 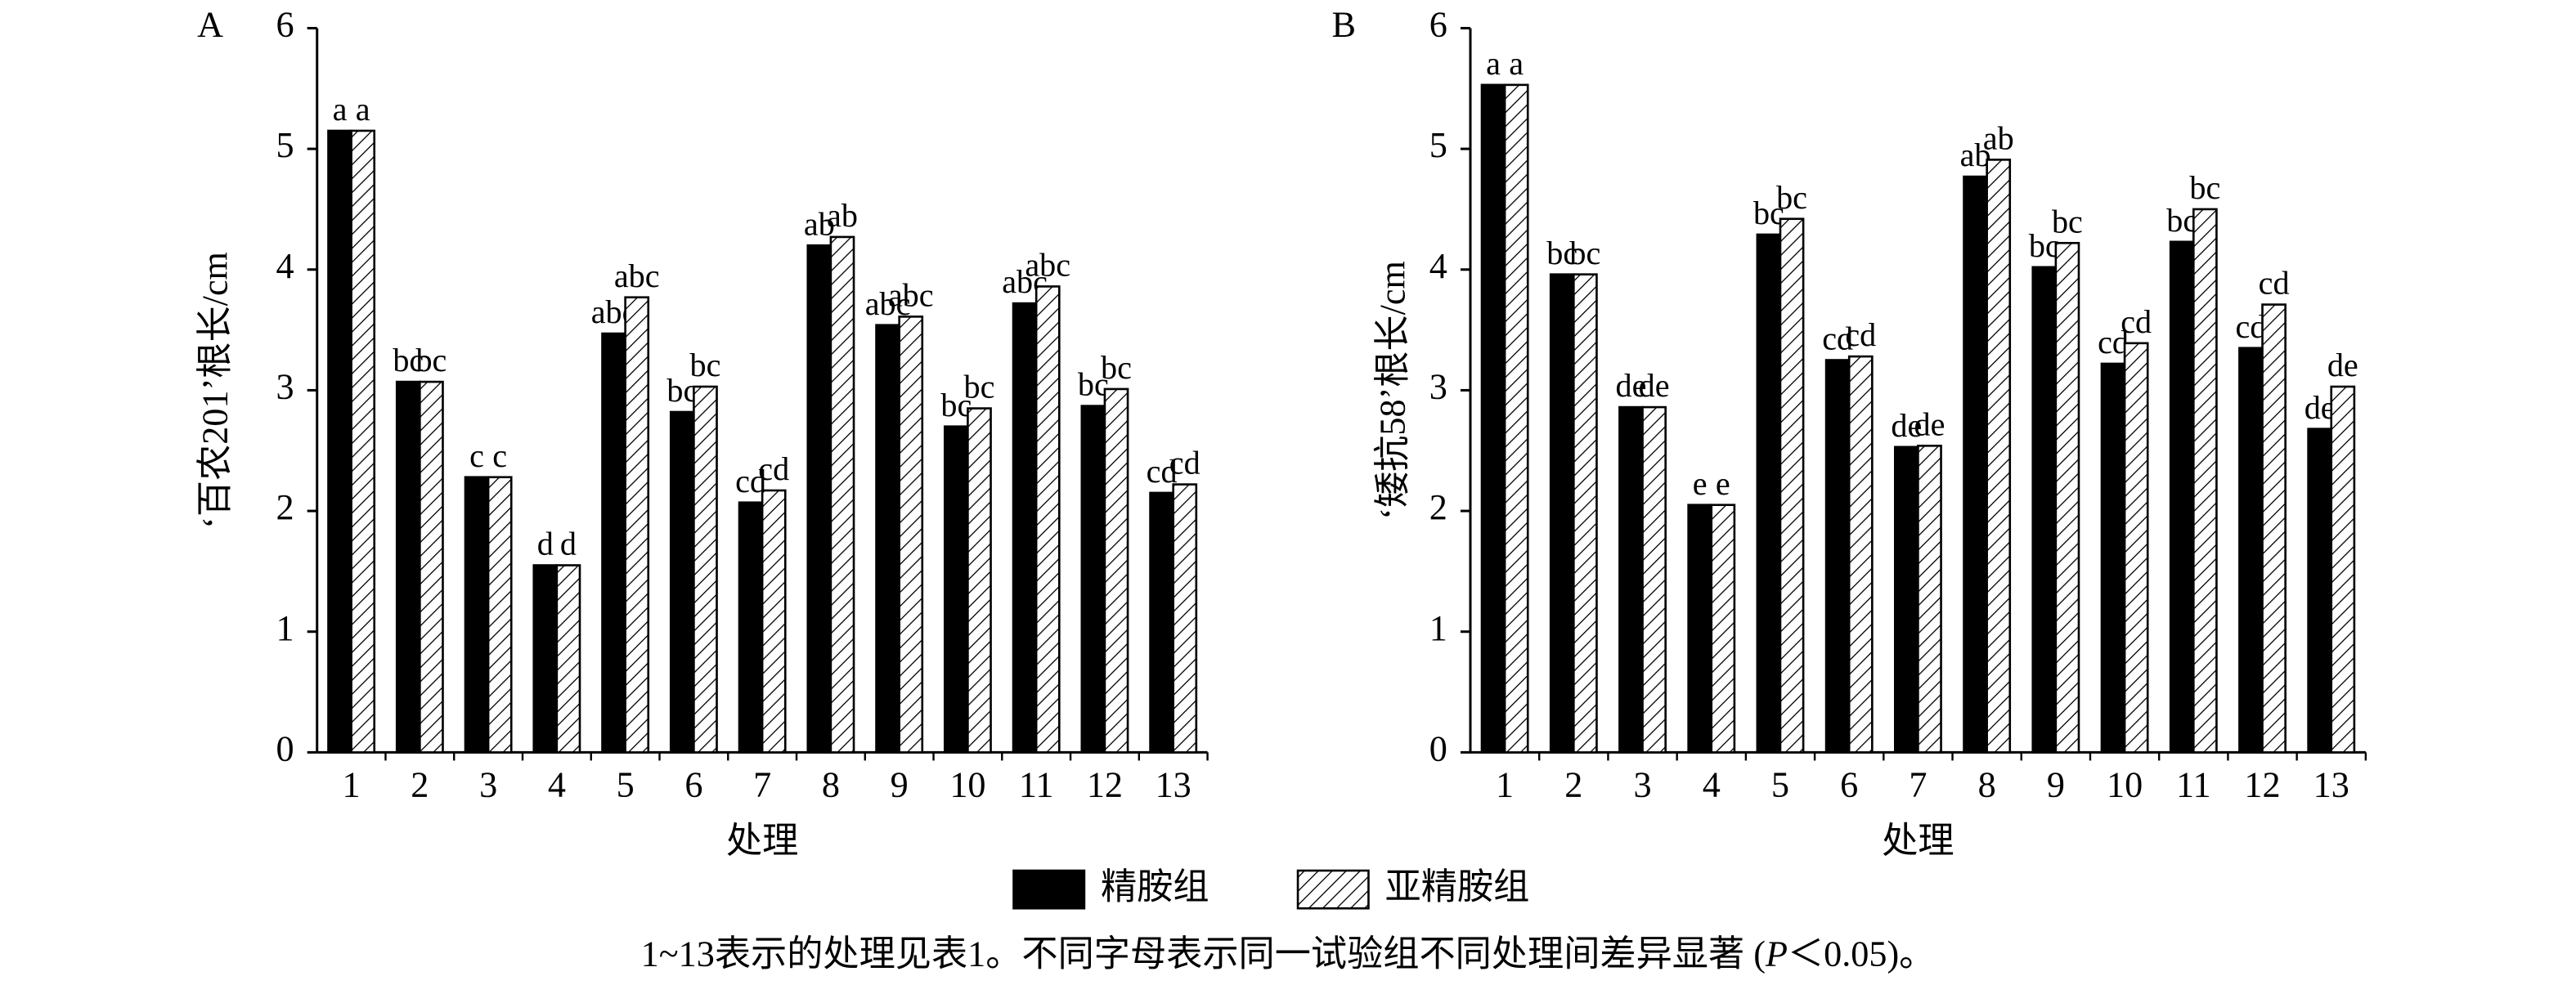 What do you see at coordinates (1458, 886) in the screenshot?
I see `legend-label: 亚精胺组` at bounding box center [1458, 886].